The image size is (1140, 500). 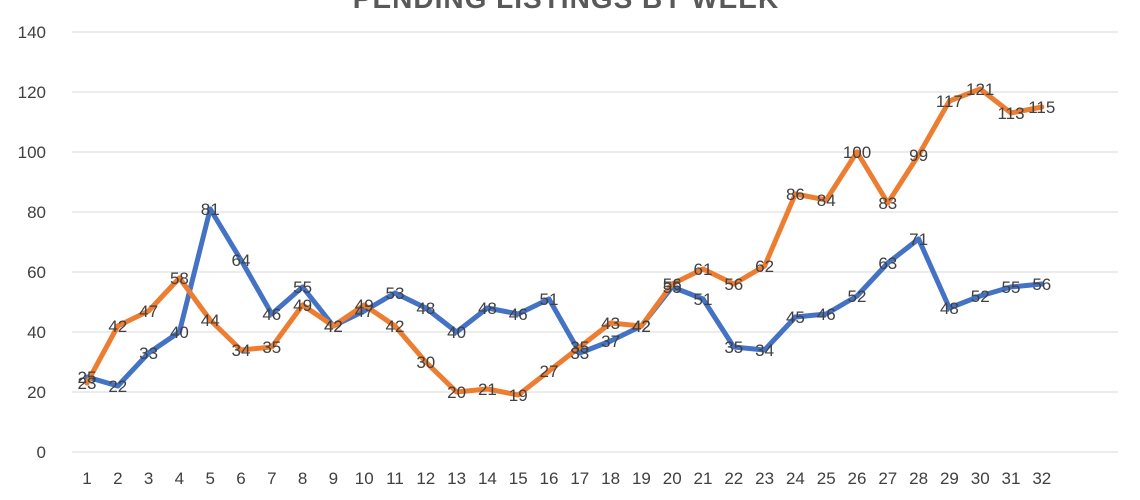 I want to click on y-tick-label: 100, so click(x=32, y=152).